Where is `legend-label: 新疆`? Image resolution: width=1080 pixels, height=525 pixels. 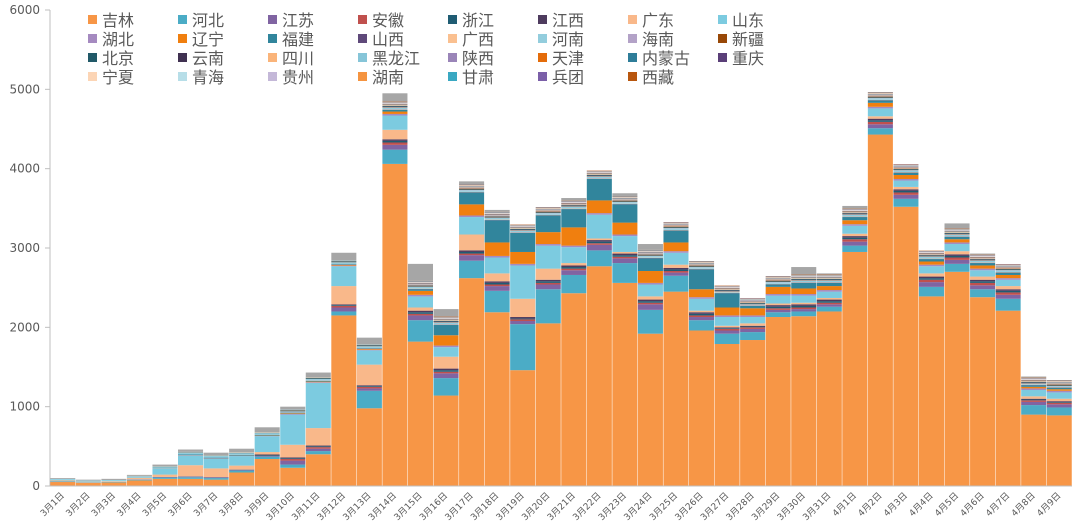 legend-label: 新疆 is located at coordinates (748, 39).